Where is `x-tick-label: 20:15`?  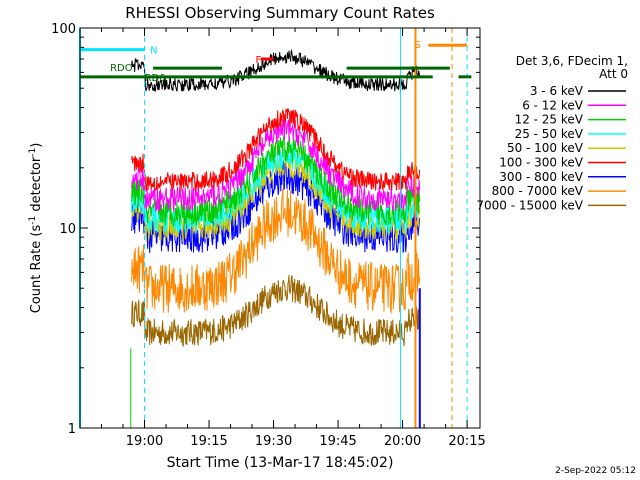 x-tick-label: 20:15 is located at coordinates (466, 441).